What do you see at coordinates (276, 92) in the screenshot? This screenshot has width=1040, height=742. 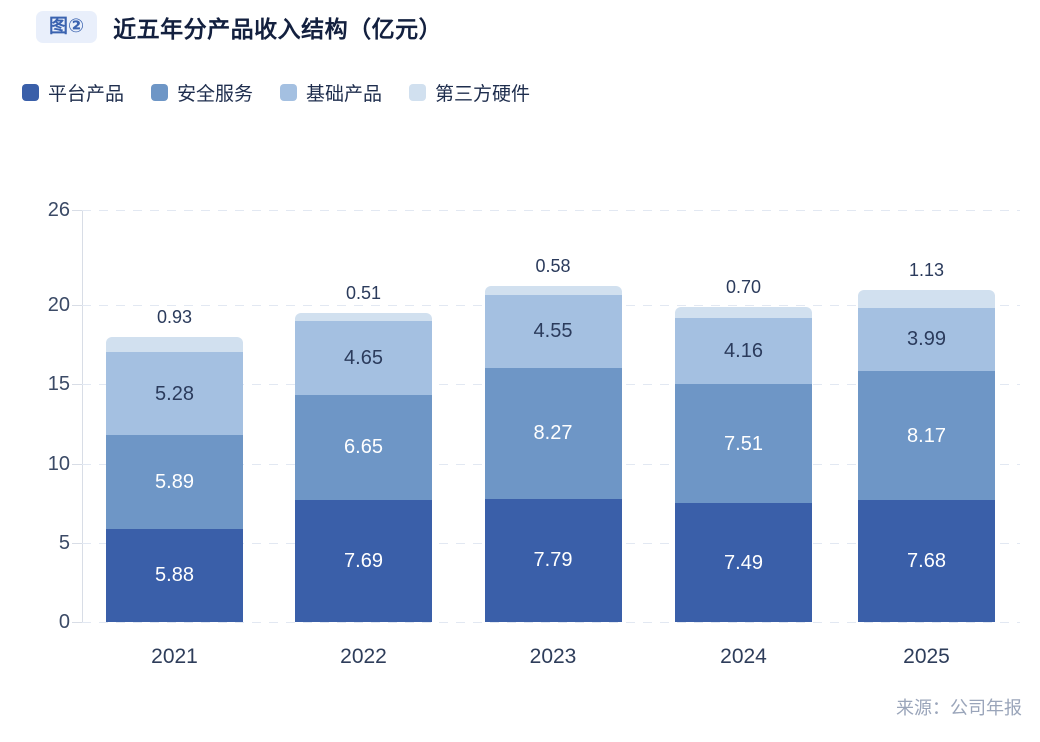 I see `chart-legend: 平台产品 安全服务 基础产品 第三方硬件` at bounding box center [276, 92].